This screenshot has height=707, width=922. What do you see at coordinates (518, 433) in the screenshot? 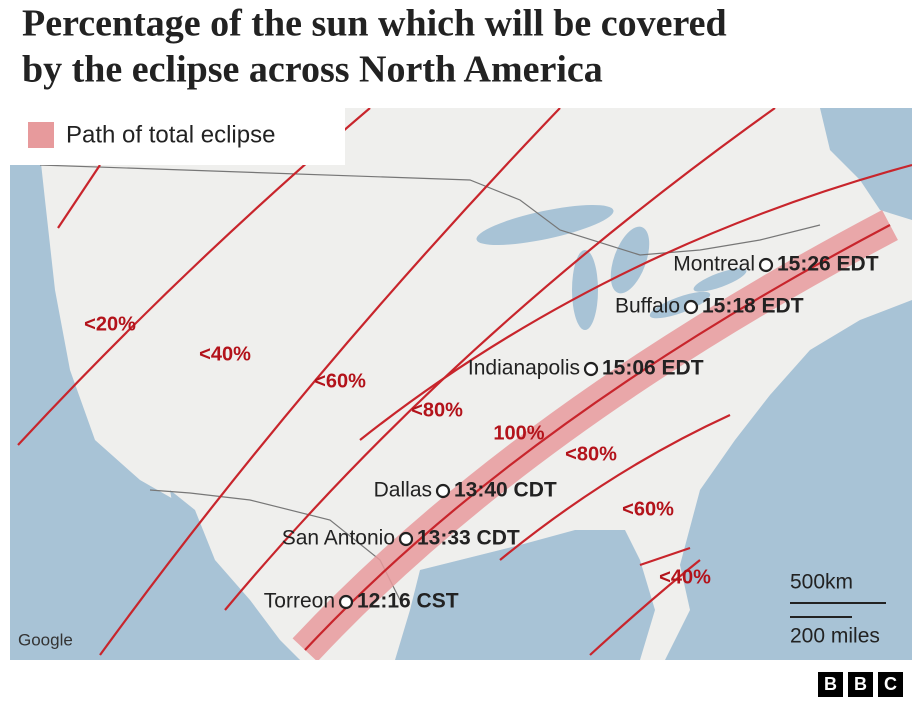
I see `zone-label: 100%` at bounding box center [518, 433].